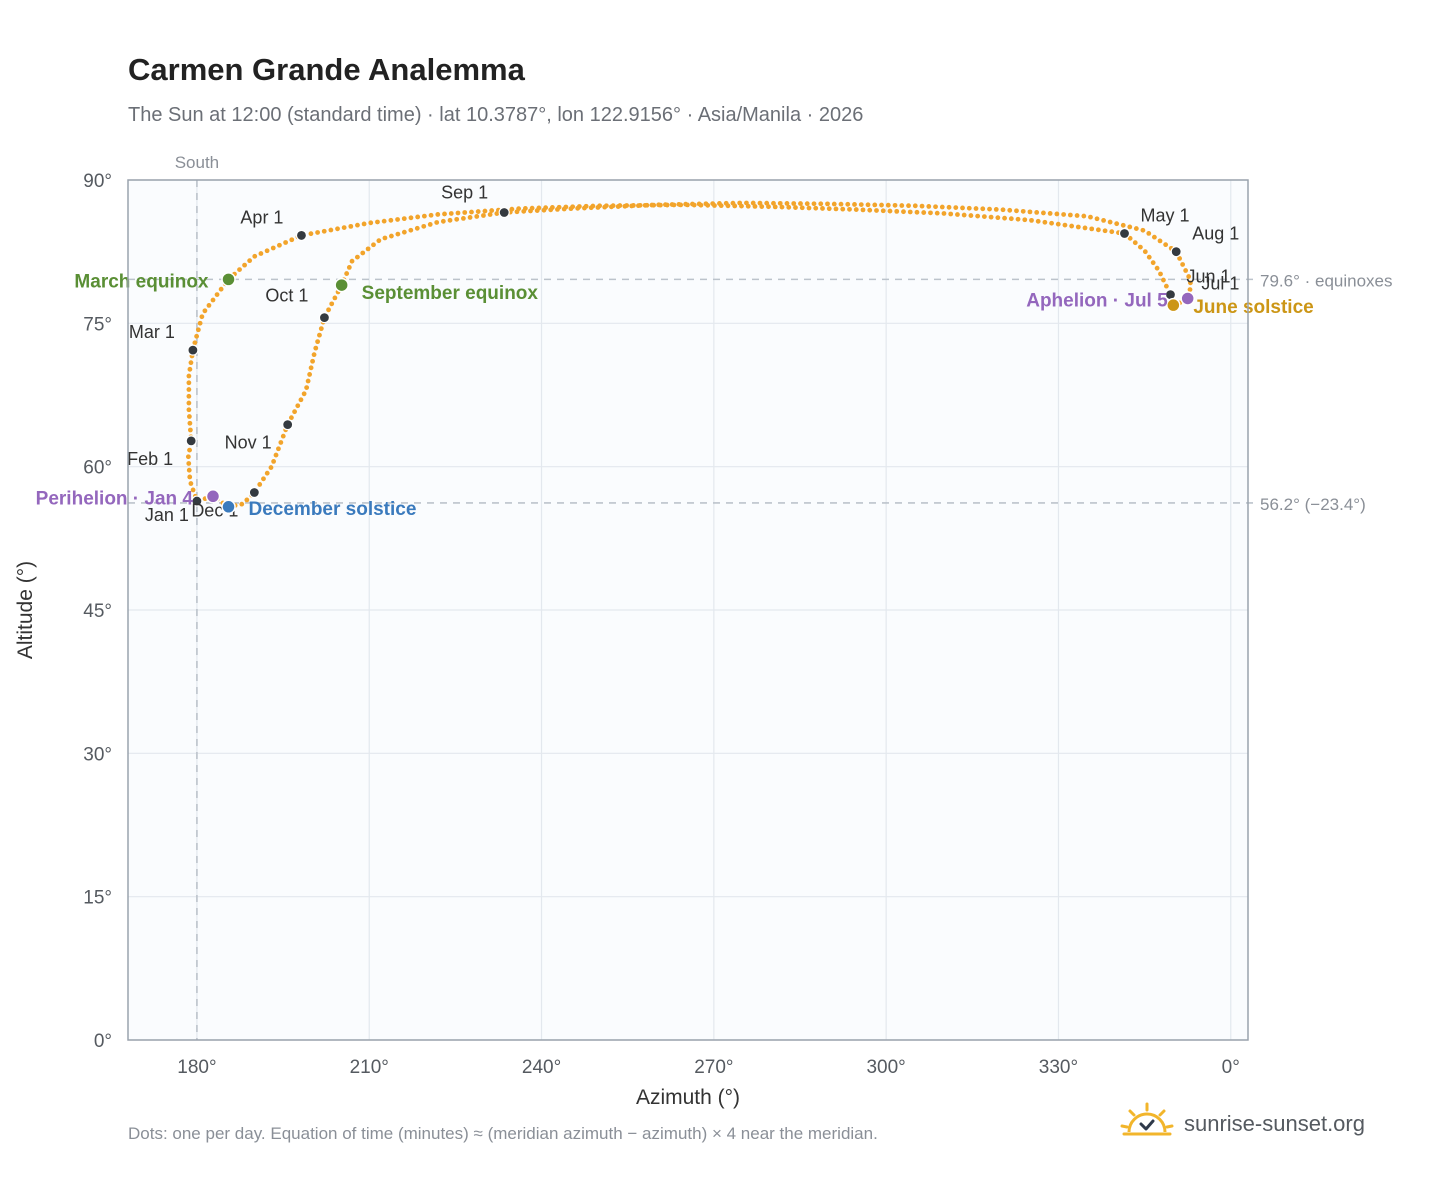  Describe the element at coordinates (103, 1041) in the screenshot. I see `y-tick-label: 0°` at that location.